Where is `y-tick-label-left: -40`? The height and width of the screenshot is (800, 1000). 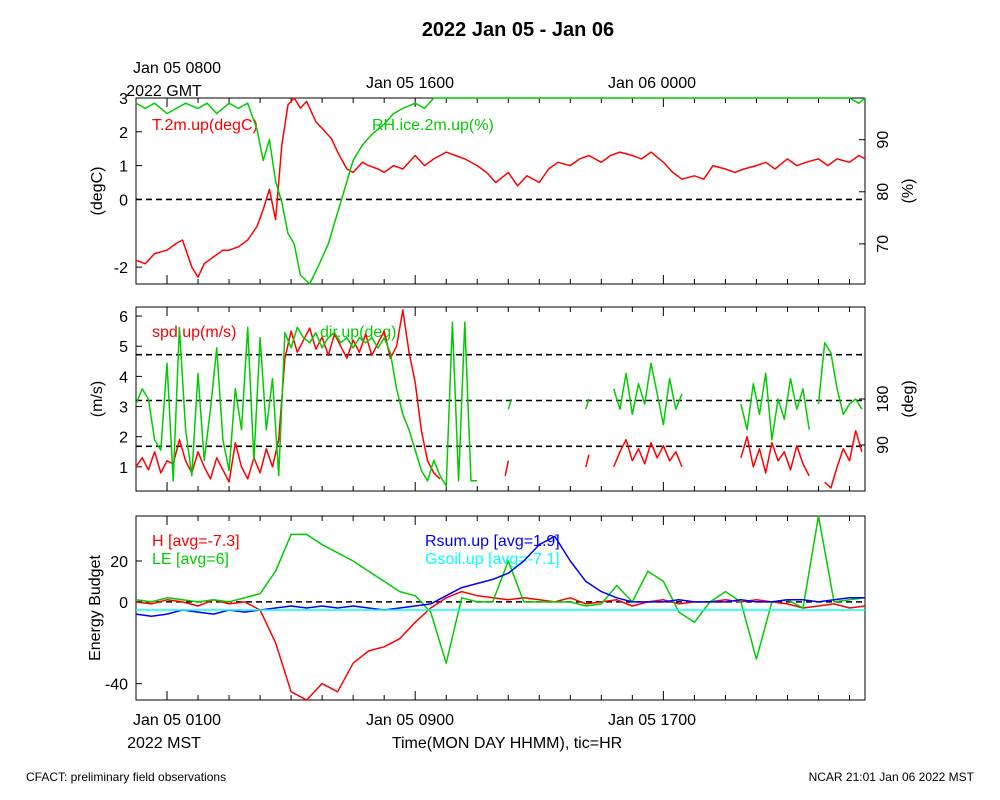
y-tick-label-left: -40 is located at coordinates (116, 685).